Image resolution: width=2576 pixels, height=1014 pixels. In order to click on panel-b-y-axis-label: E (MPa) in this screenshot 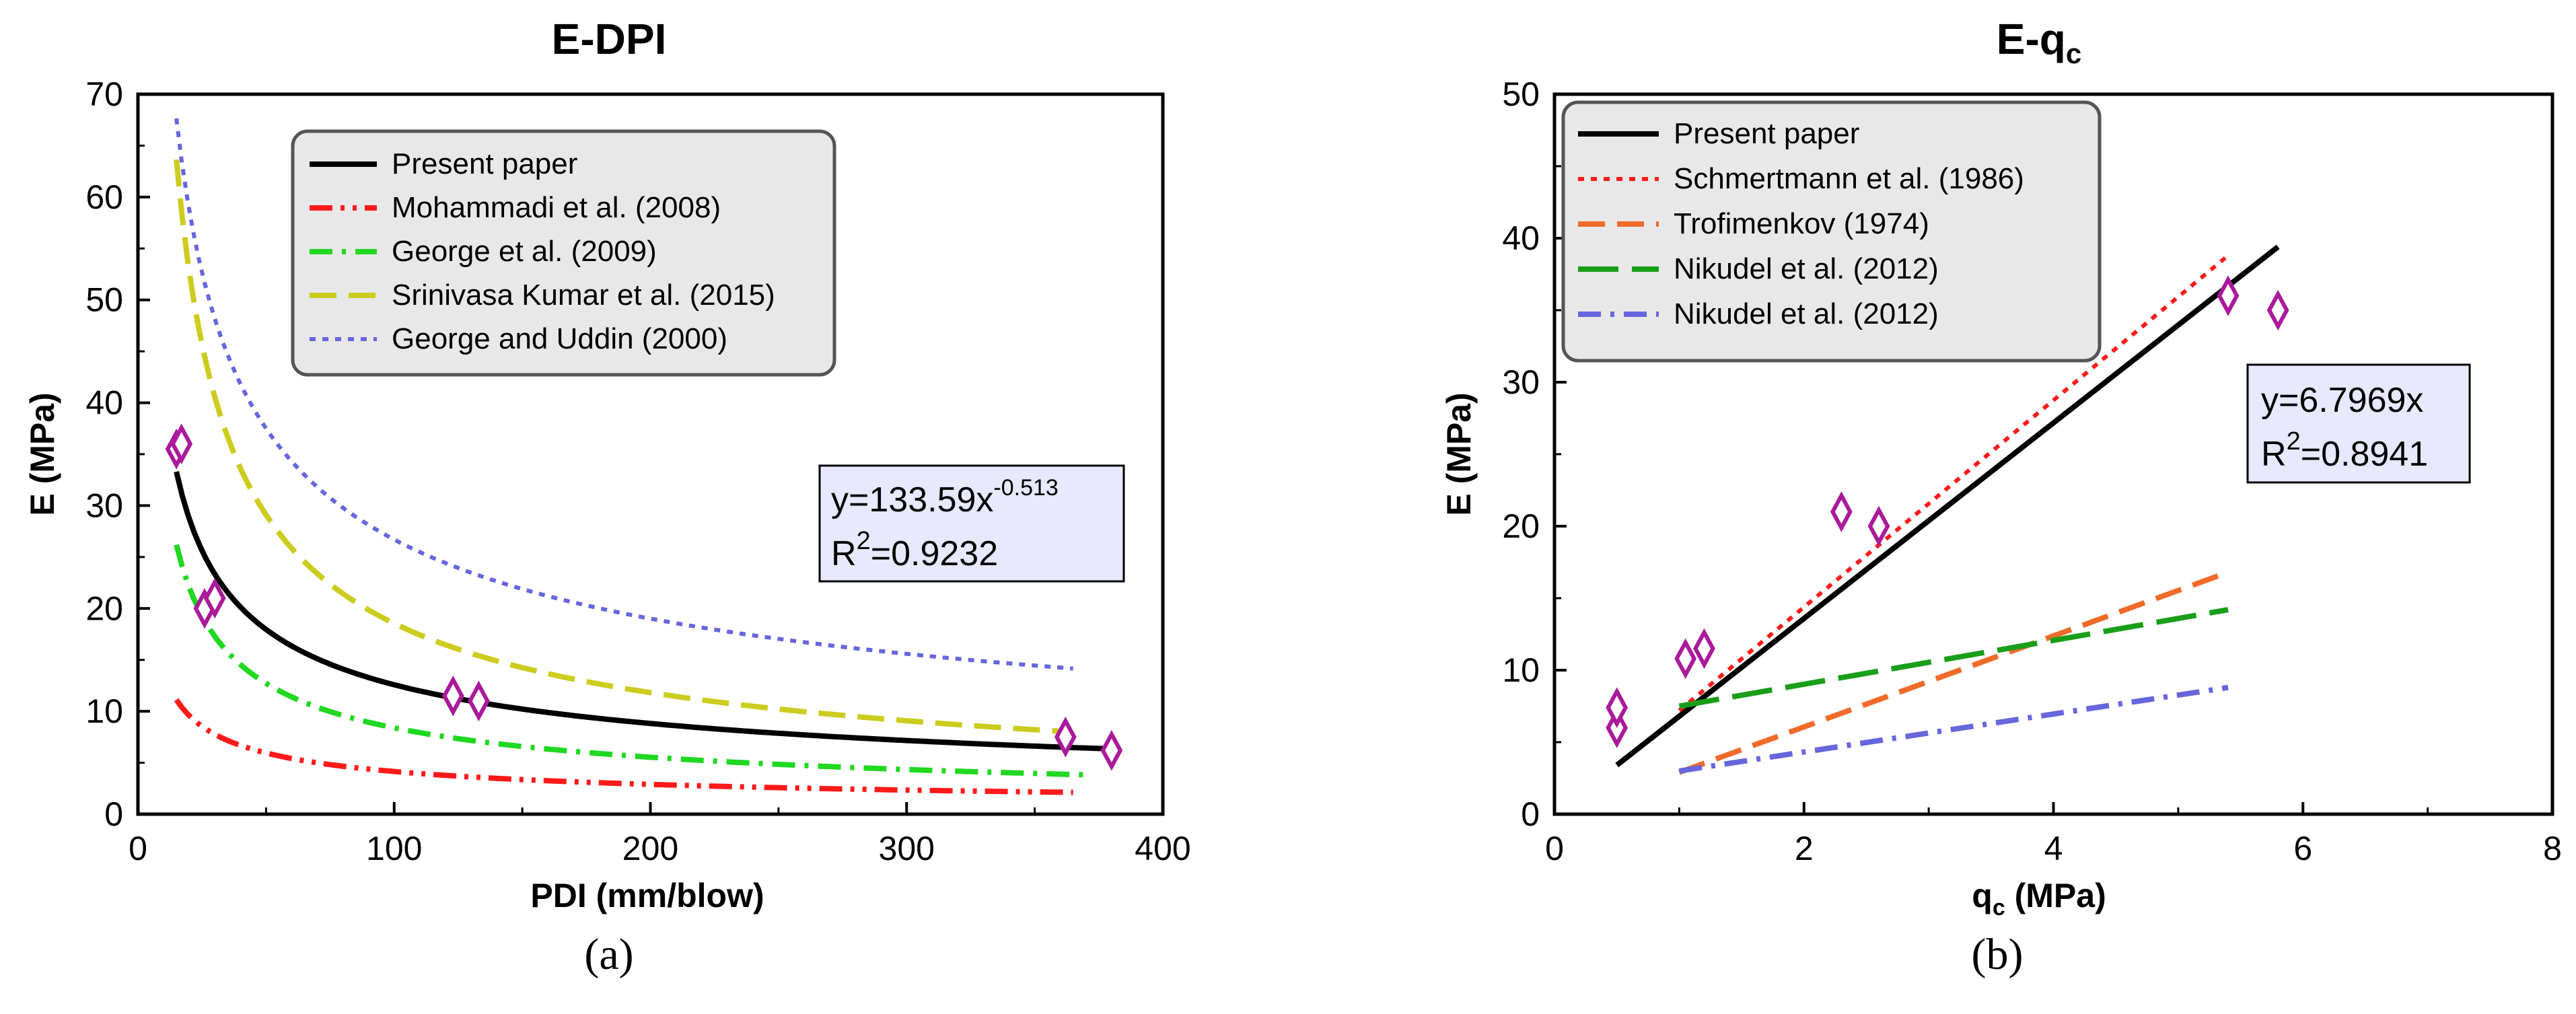, I will do `click(1459, 453)`.